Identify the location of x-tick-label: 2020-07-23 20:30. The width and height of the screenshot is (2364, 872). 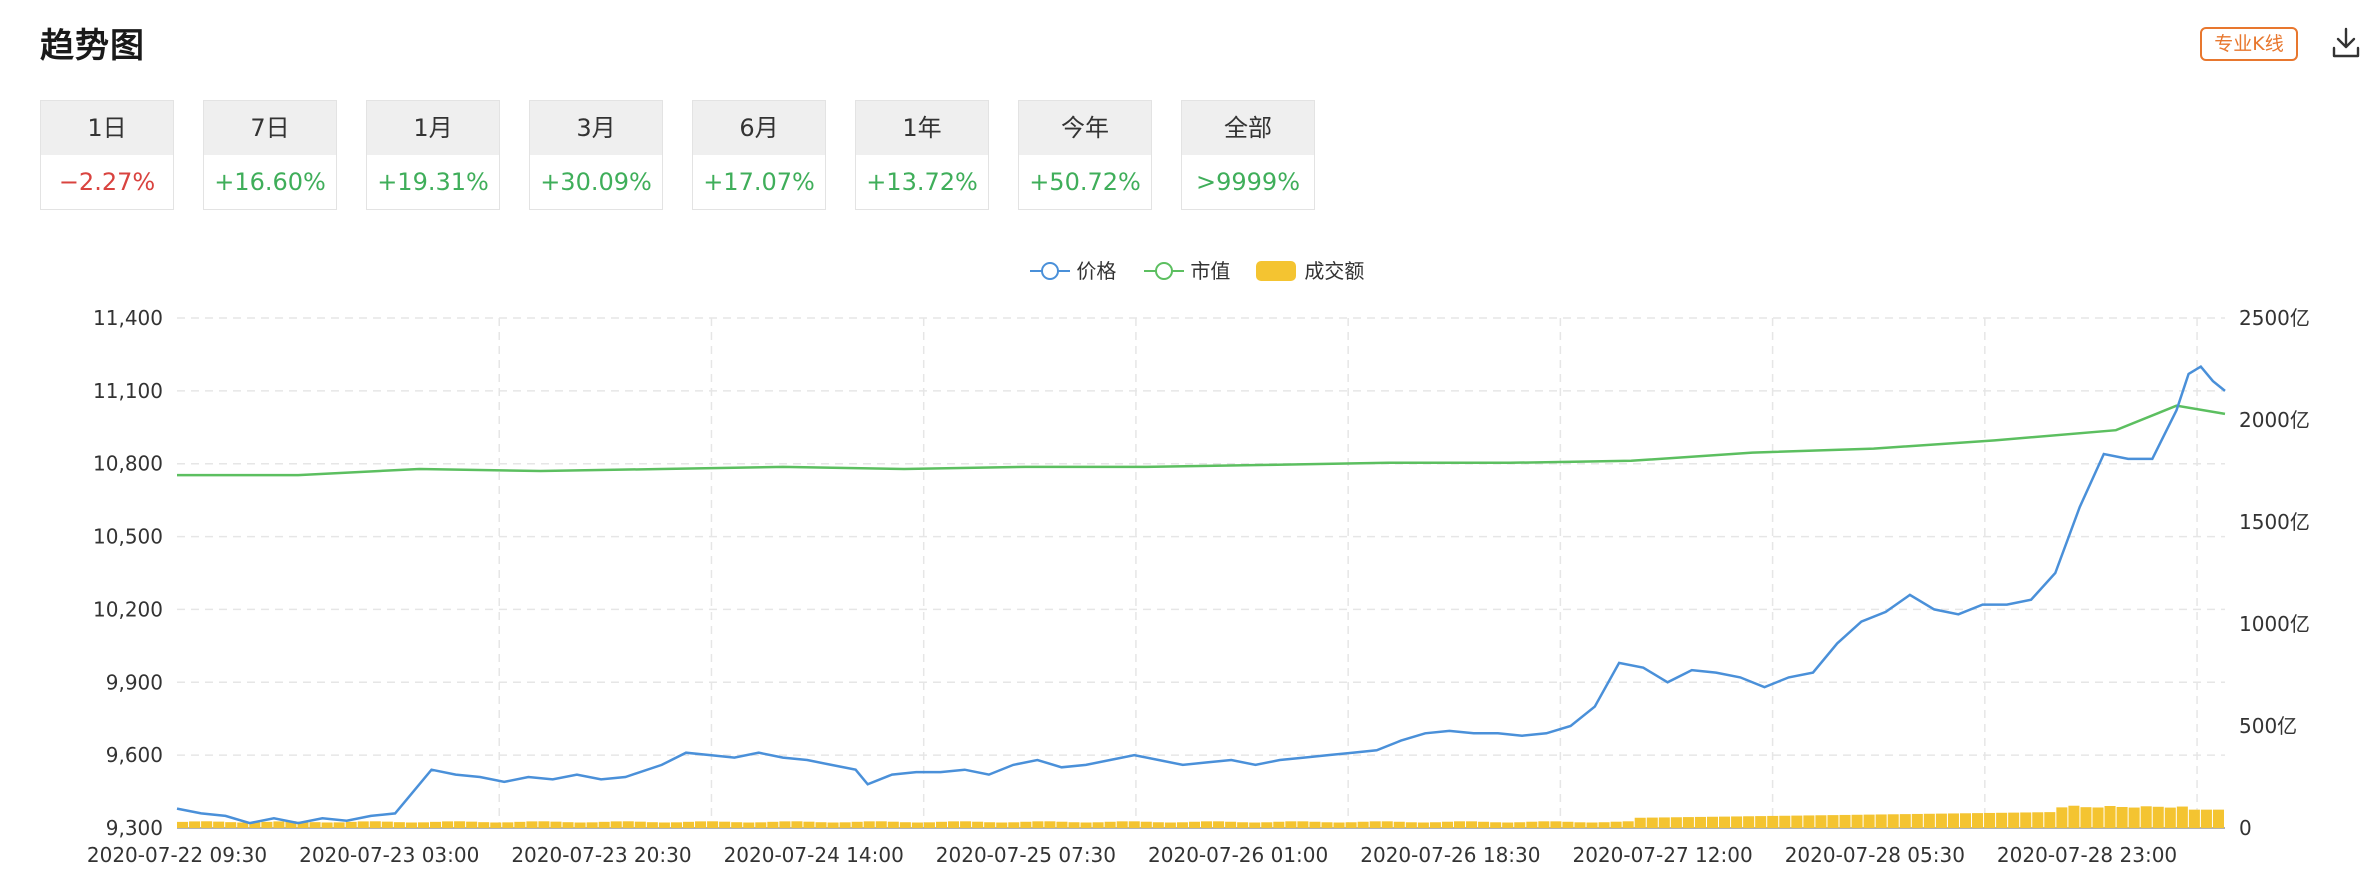
(601, 855).